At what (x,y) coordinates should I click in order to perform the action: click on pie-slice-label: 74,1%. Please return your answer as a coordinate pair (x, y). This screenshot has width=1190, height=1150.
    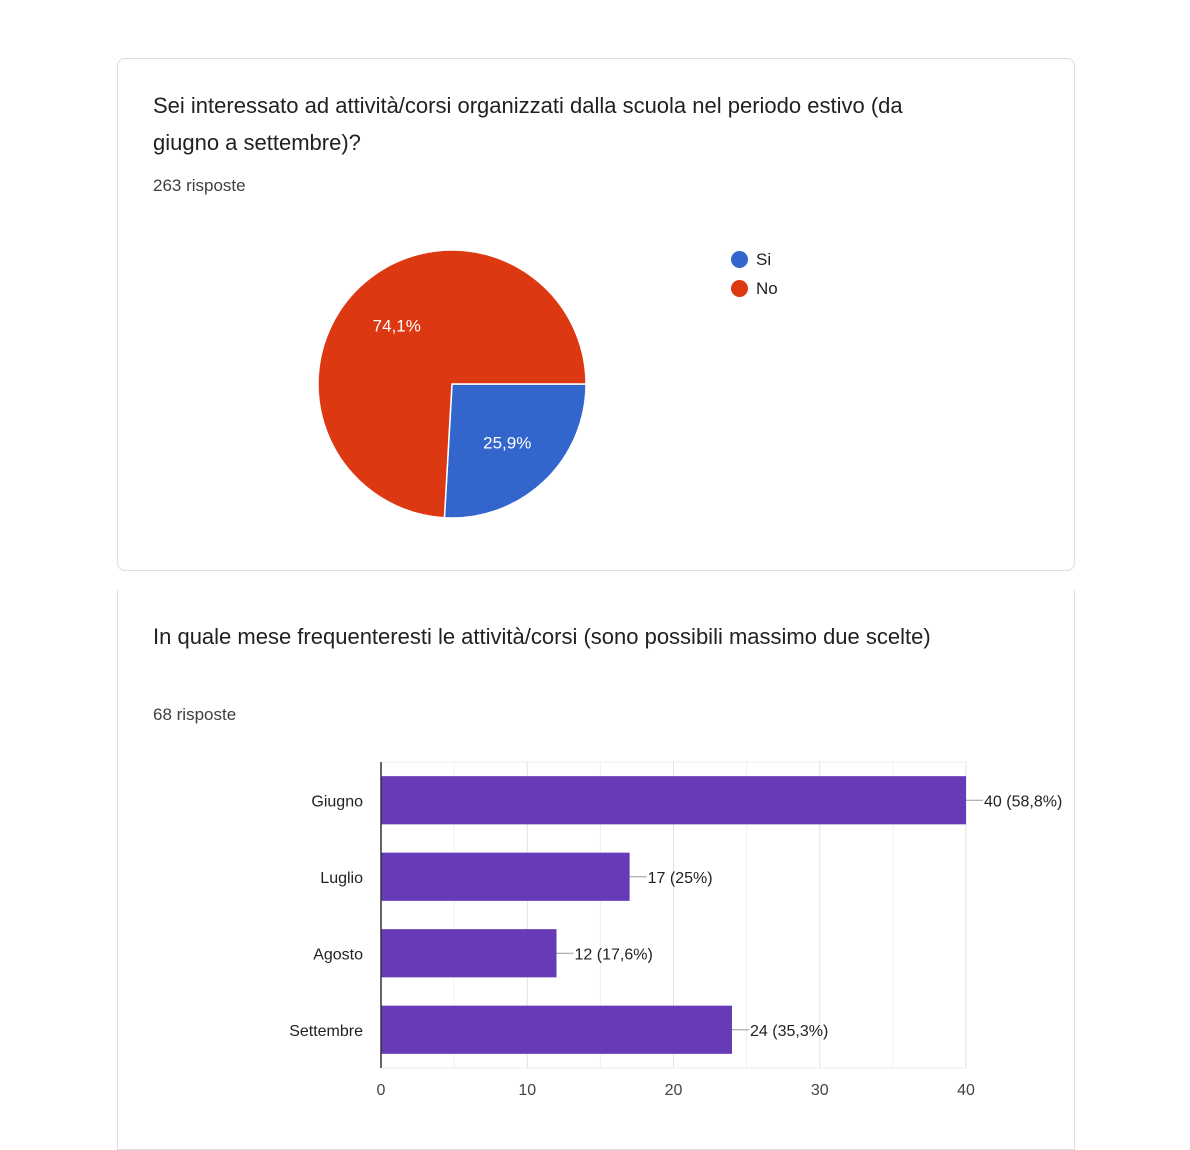
    Looking at the image, I should click on (397, 326).